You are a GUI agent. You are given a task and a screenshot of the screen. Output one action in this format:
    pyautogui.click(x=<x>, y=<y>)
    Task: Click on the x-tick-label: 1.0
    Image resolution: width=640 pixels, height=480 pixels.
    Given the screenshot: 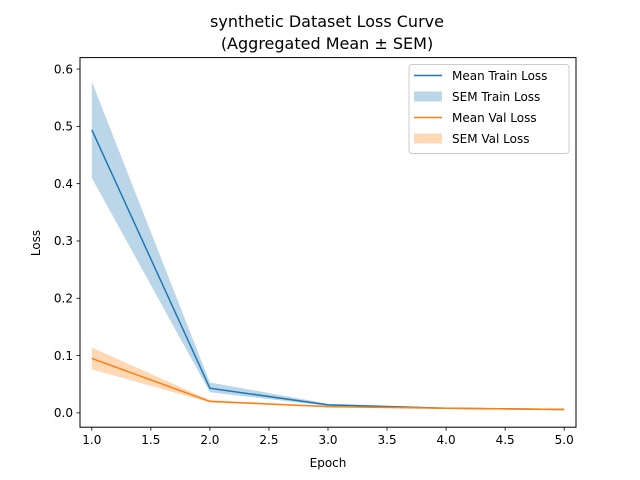 What is the action you would take?
    pyautogui.click(x=91, y=440)
    